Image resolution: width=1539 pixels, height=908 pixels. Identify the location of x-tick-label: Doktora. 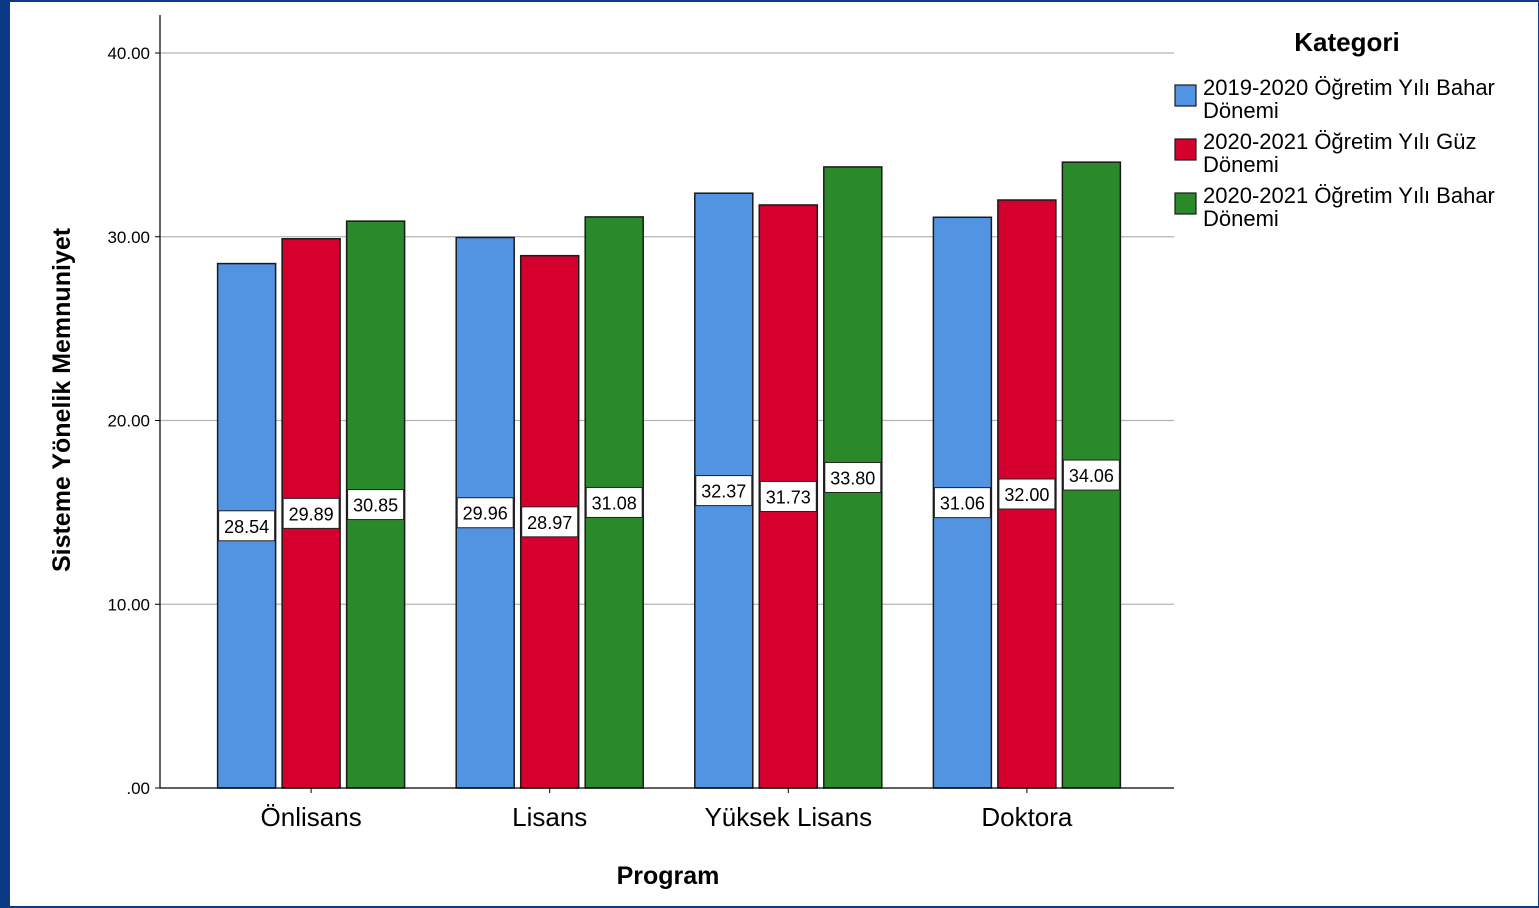
(1027, 817).